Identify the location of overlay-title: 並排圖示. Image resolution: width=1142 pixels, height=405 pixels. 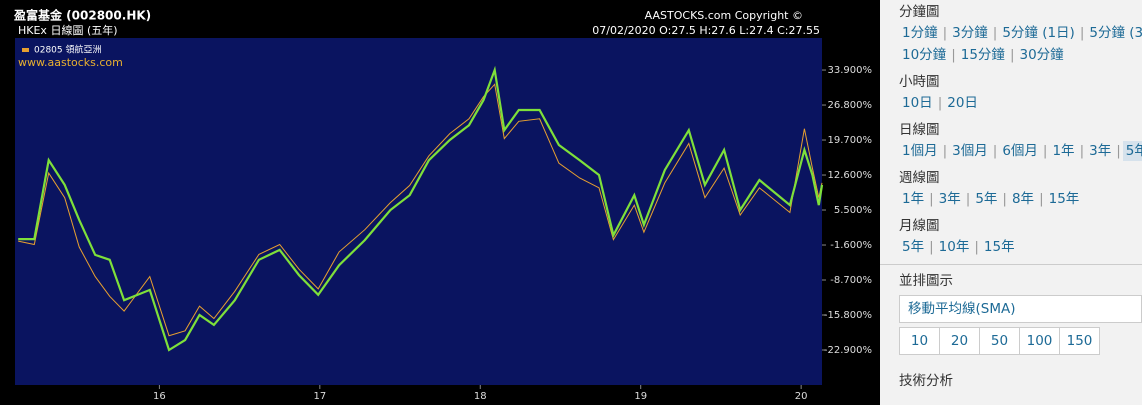
(926, 281).